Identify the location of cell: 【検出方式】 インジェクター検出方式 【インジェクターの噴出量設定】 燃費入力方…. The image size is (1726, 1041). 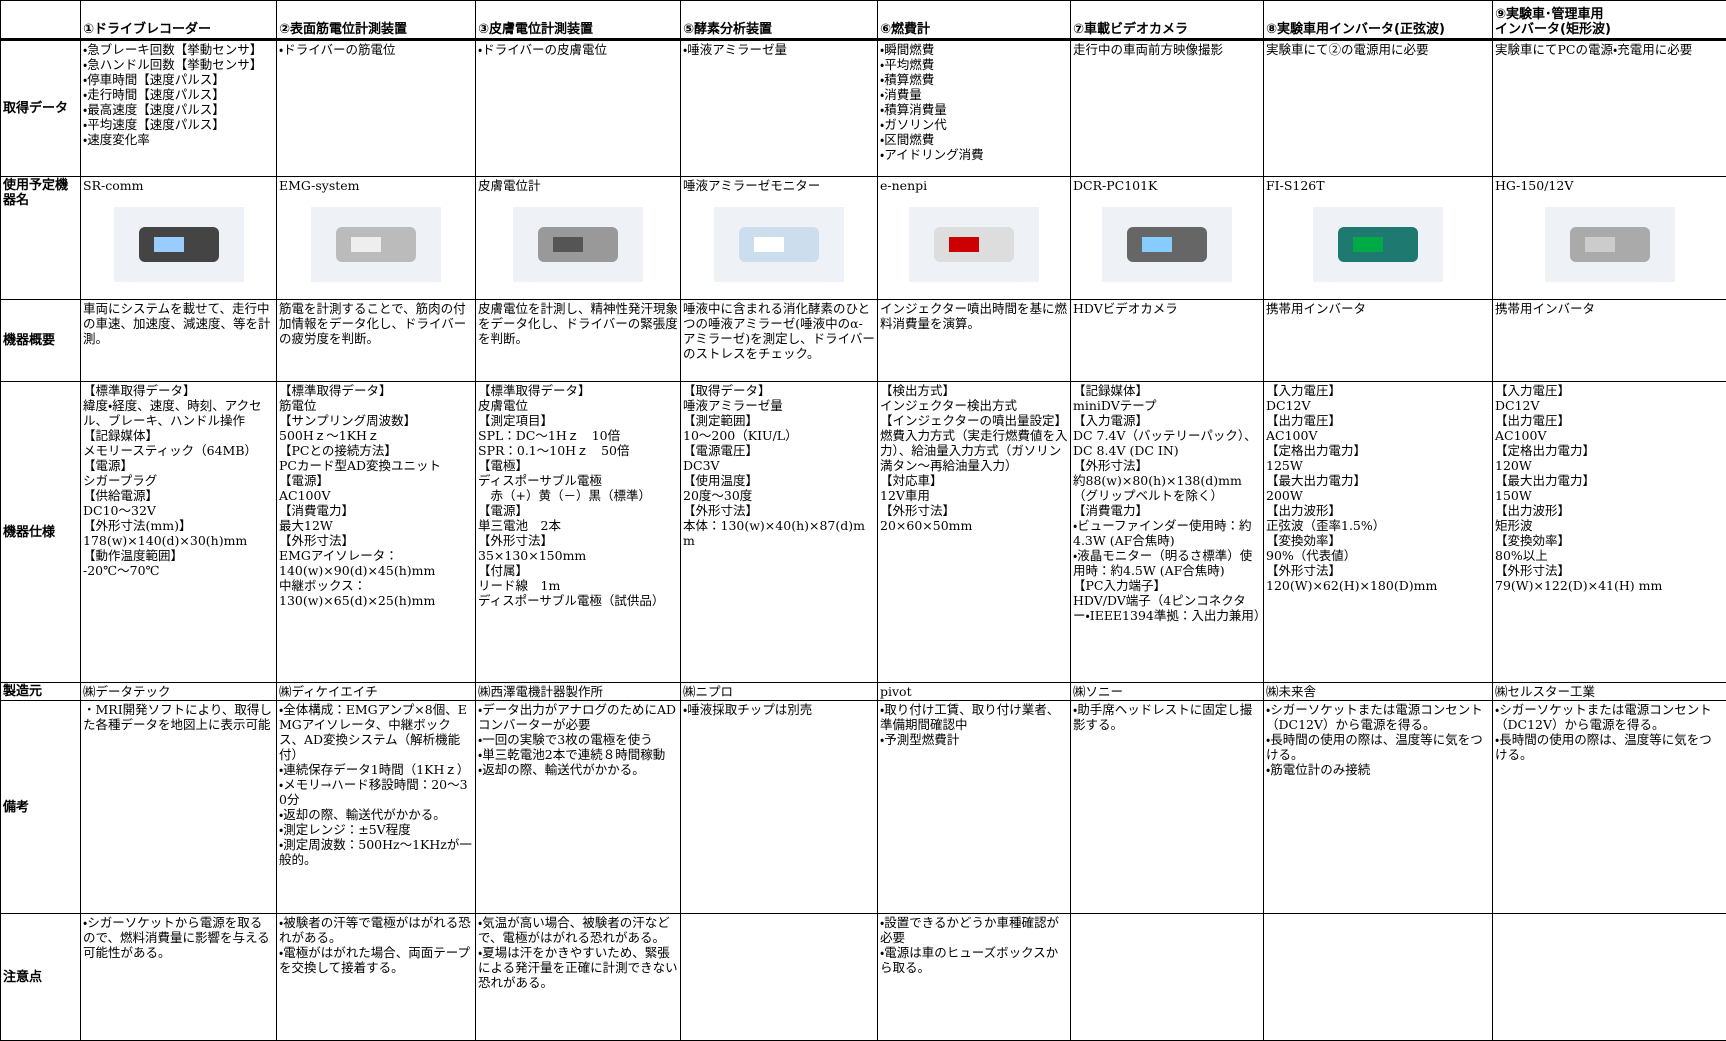
(974, 532).